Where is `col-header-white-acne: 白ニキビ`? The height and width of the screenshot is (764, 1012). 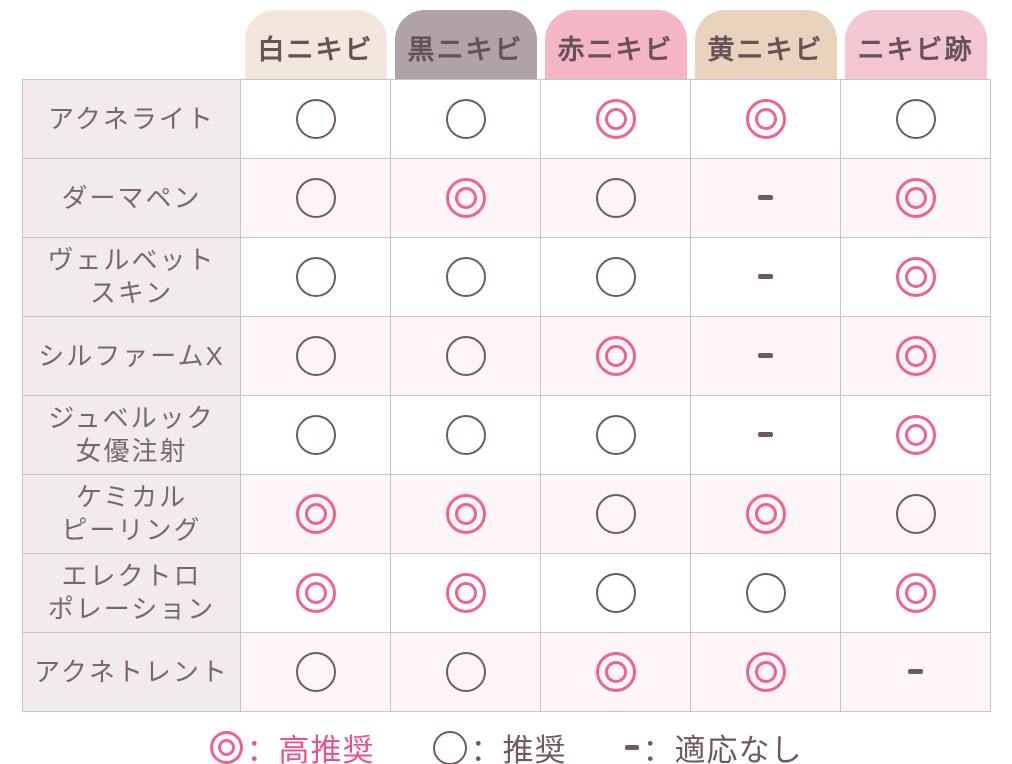 col-header-white-acne: 白ニキビ is located at coordinates (315, 44).